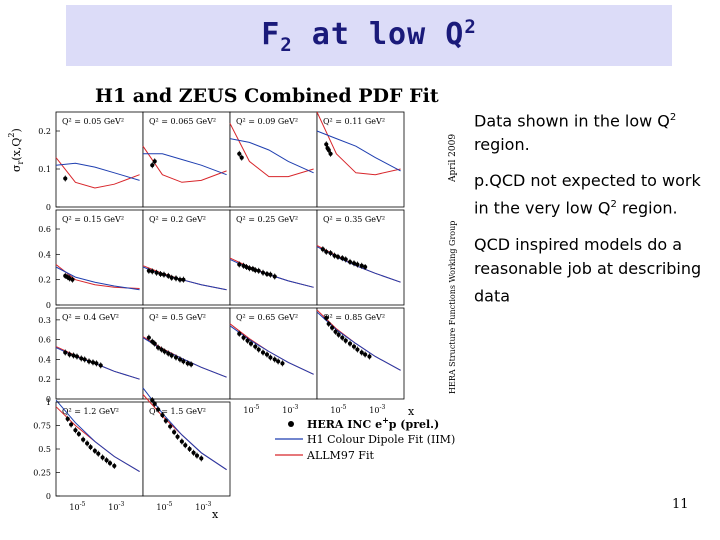 This screenshot has width=720, height=540. I want to click on legend-data-label: HERA INC e+p (prel.), so click(373, 423).